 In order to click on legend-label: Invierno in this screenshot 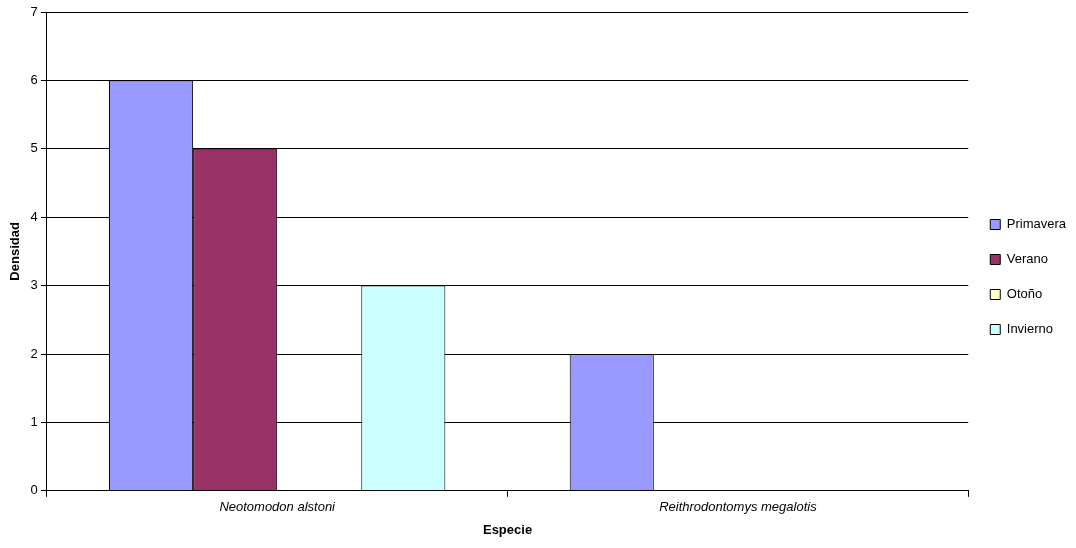, I will do `click(1030, 329)`.